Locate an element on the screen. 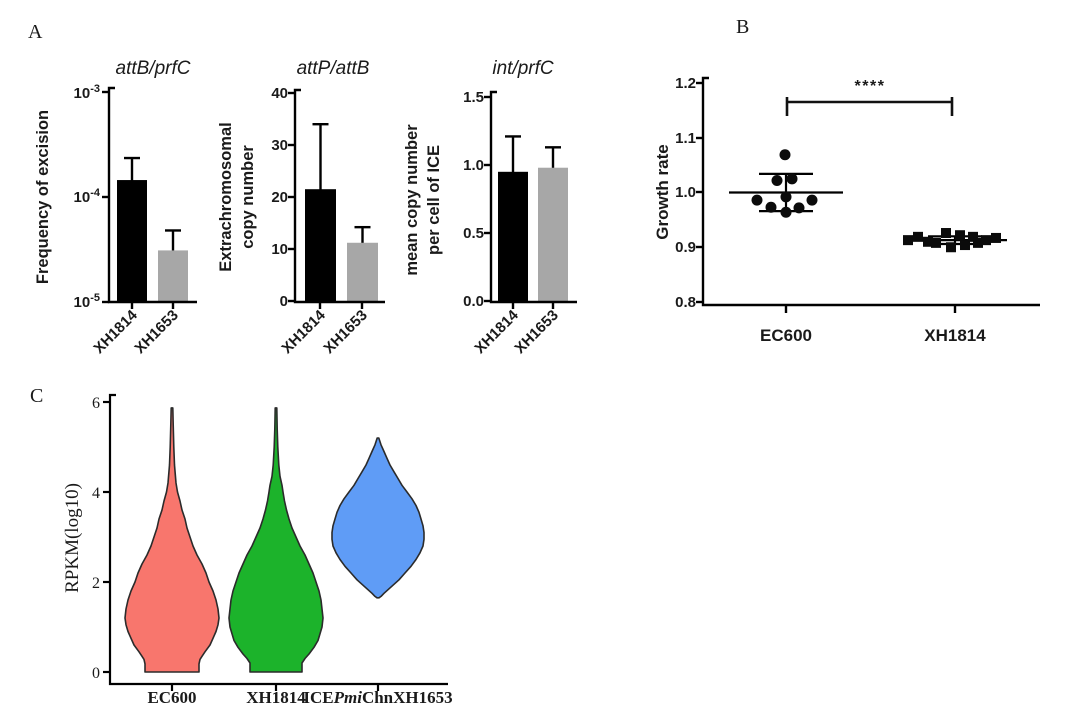 The image size is (1080, 726). growth-ytick-0.9: 0.9 is located at coordinates (685, 247).